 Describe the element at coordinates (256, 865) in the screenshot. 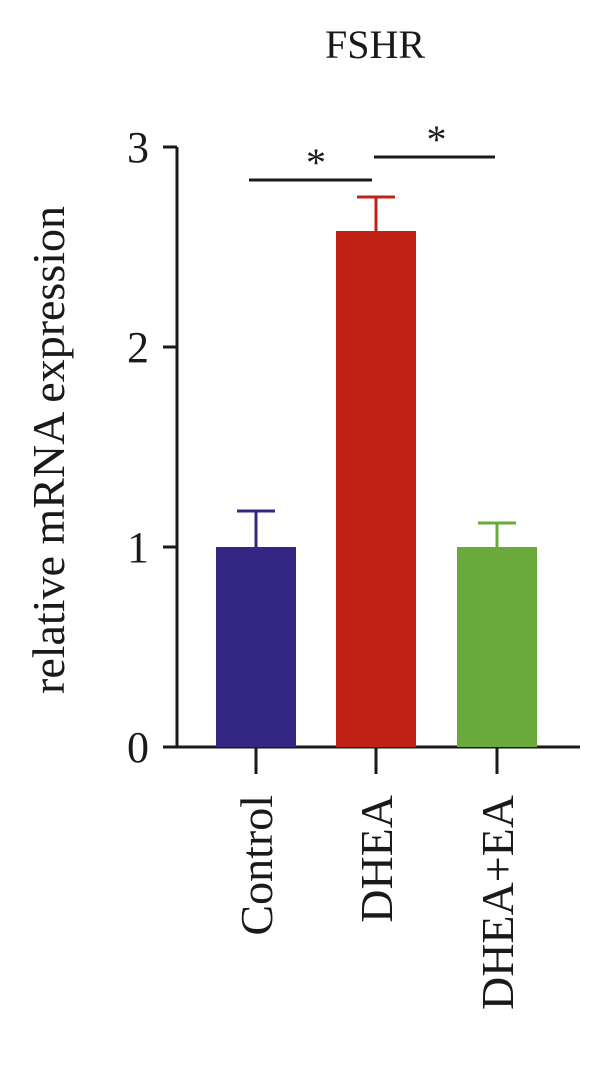

I see `x-tick-label: Control` at that location.